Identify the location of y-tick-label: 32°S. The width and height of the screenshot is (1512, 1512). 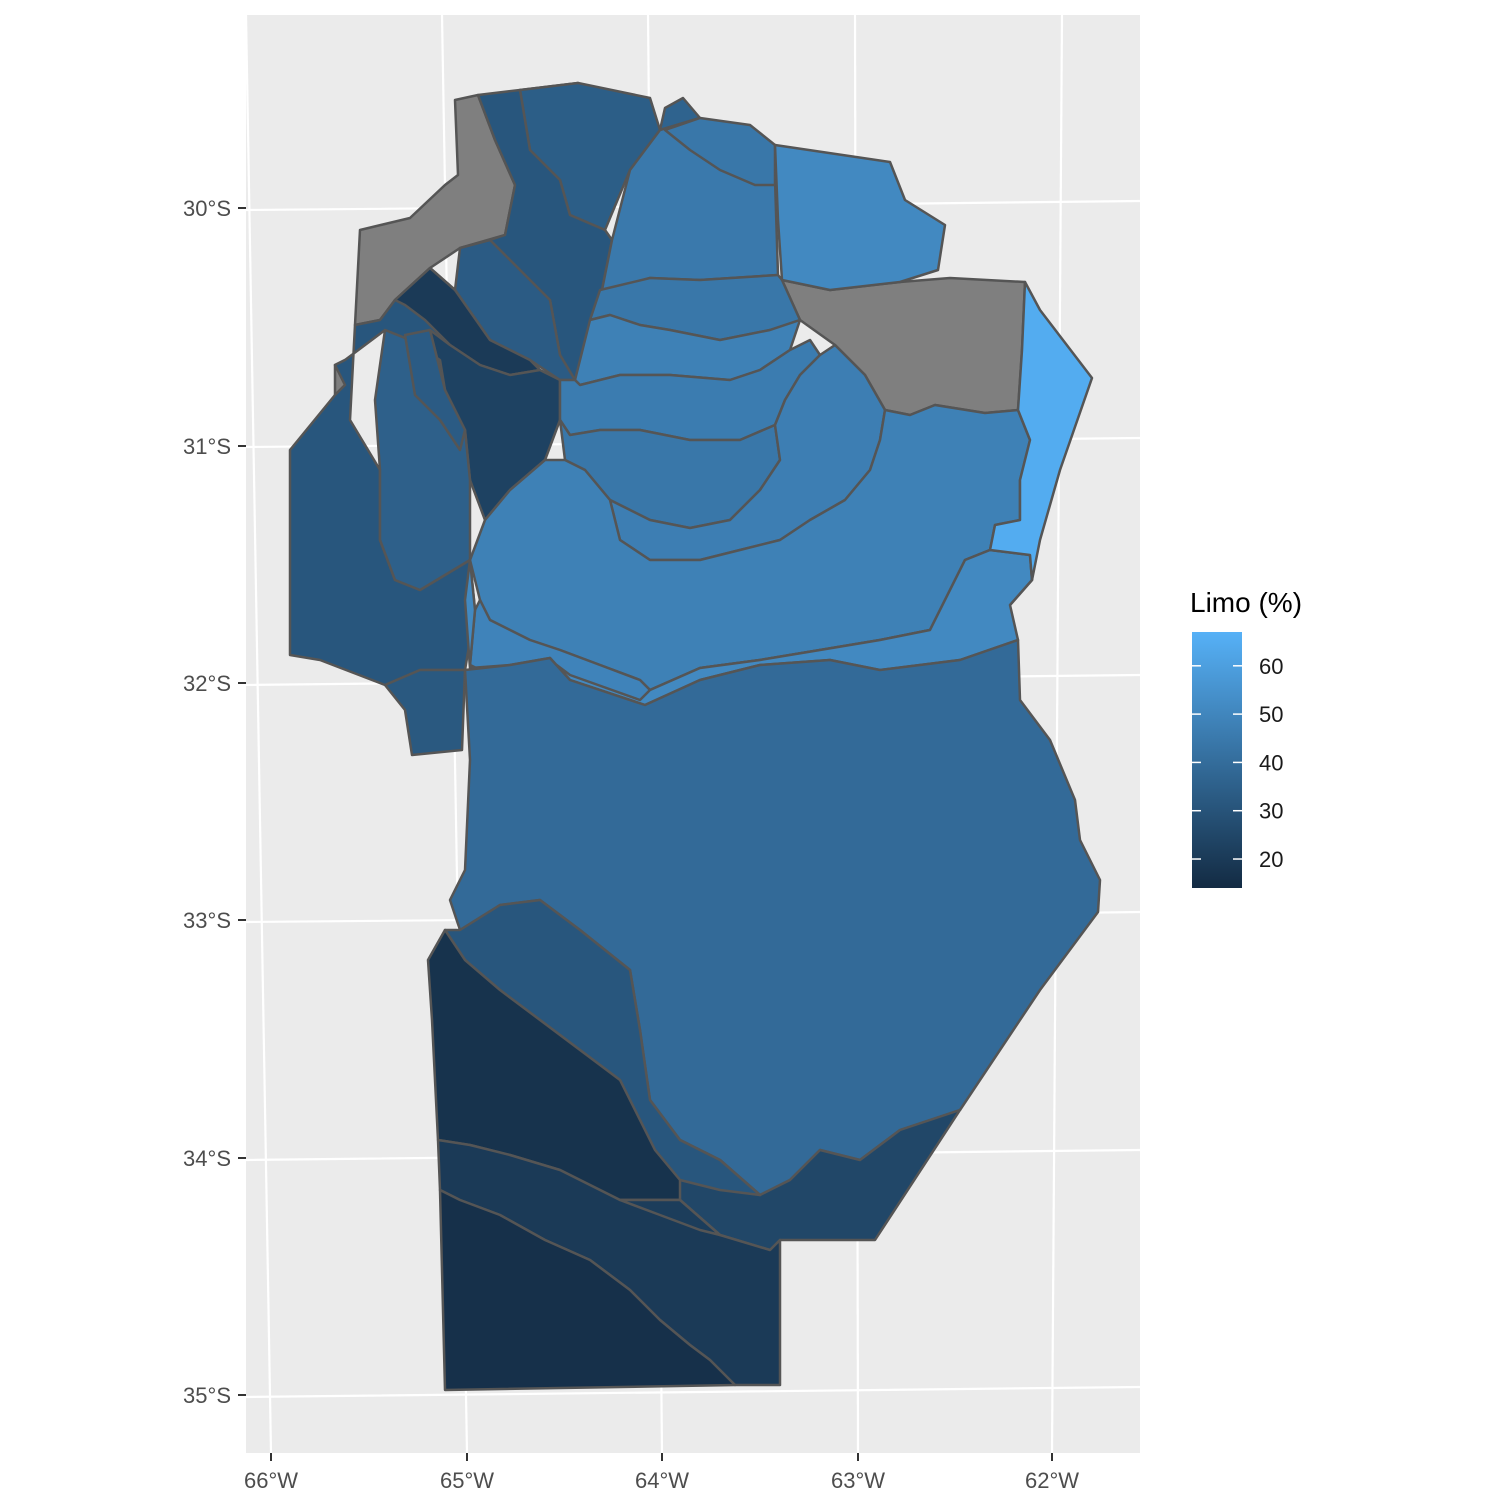
(207, 683).